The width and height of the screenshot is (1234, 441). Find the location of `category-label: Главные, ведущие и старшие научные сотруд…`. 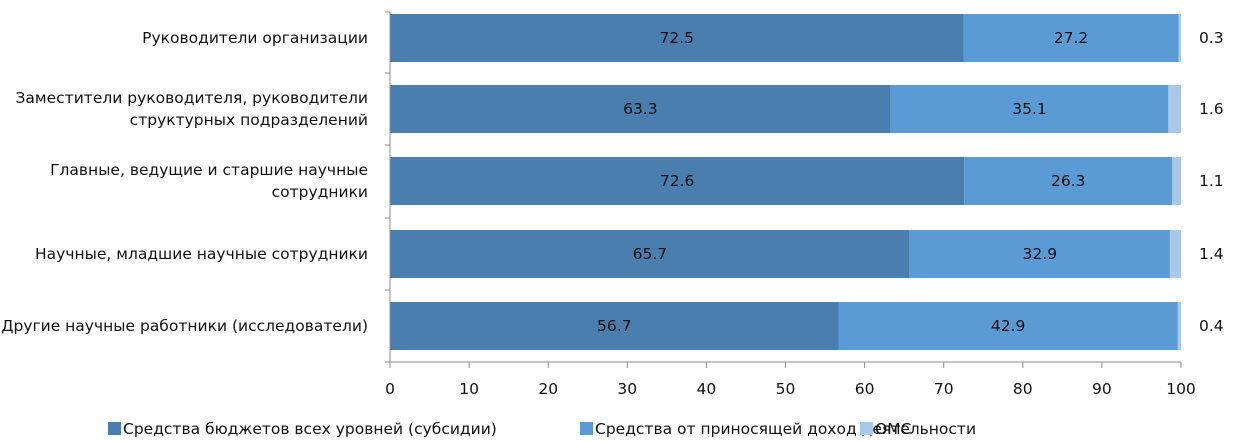

category-label: Главные, ведущие и старшие научные сотруд… is located at coordinates (209, 181).